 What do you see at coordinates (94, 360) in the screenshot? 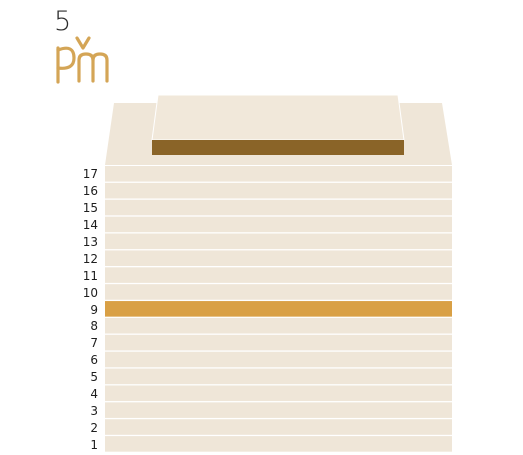
I see `floor-label: 6` at bounding box center [94, 360].